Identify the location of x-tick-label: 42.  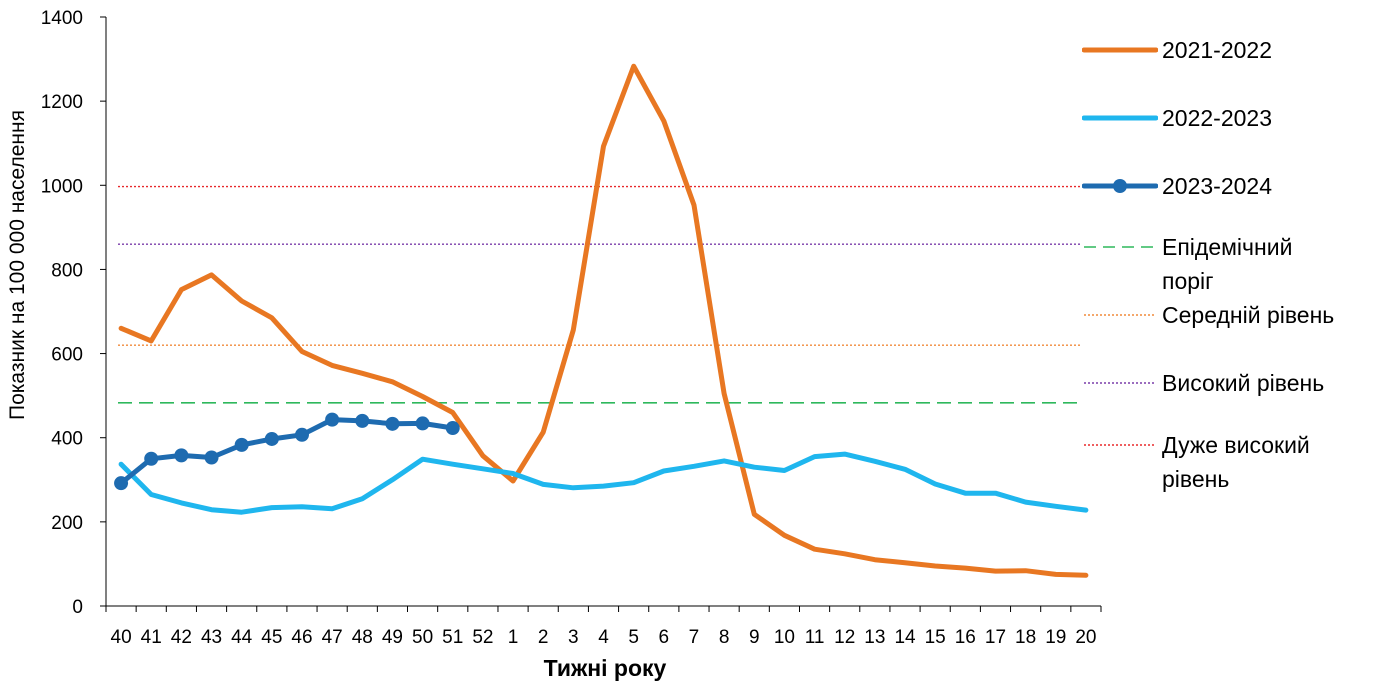
(181, 637).